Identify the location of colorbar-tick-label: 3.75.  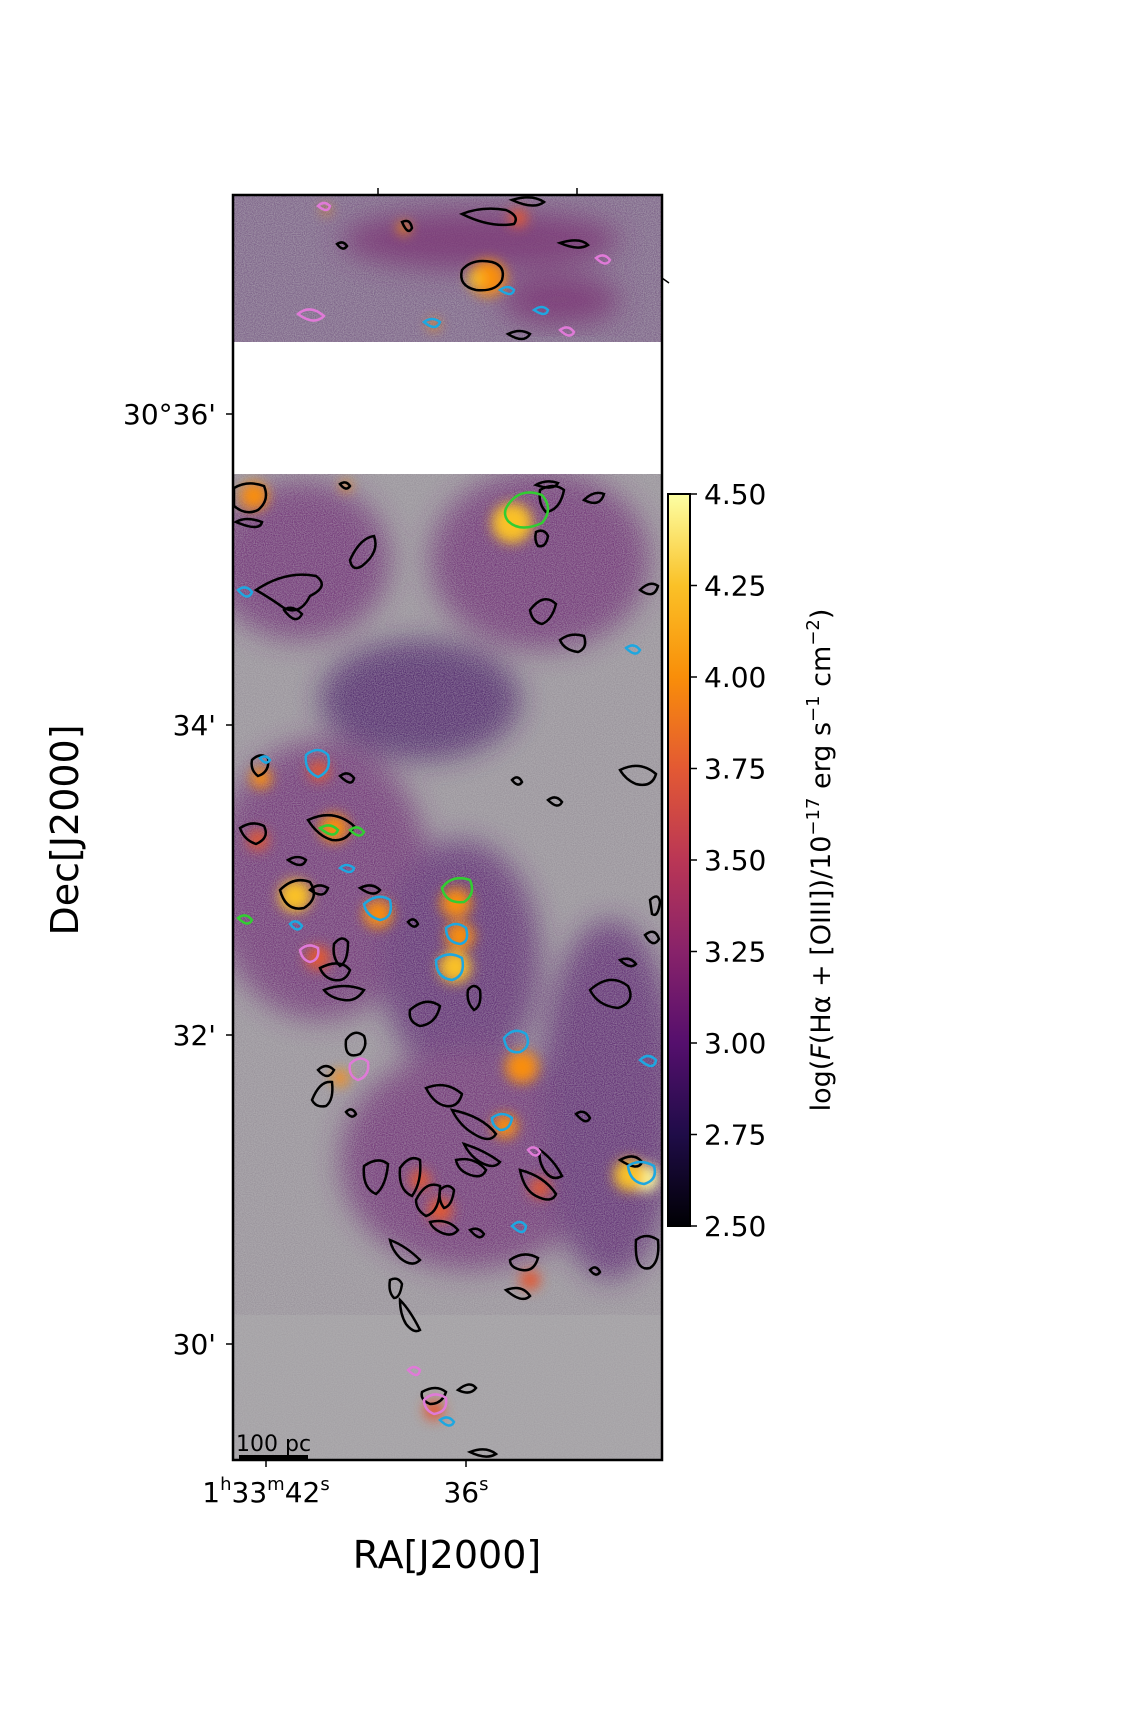
(735, 769).